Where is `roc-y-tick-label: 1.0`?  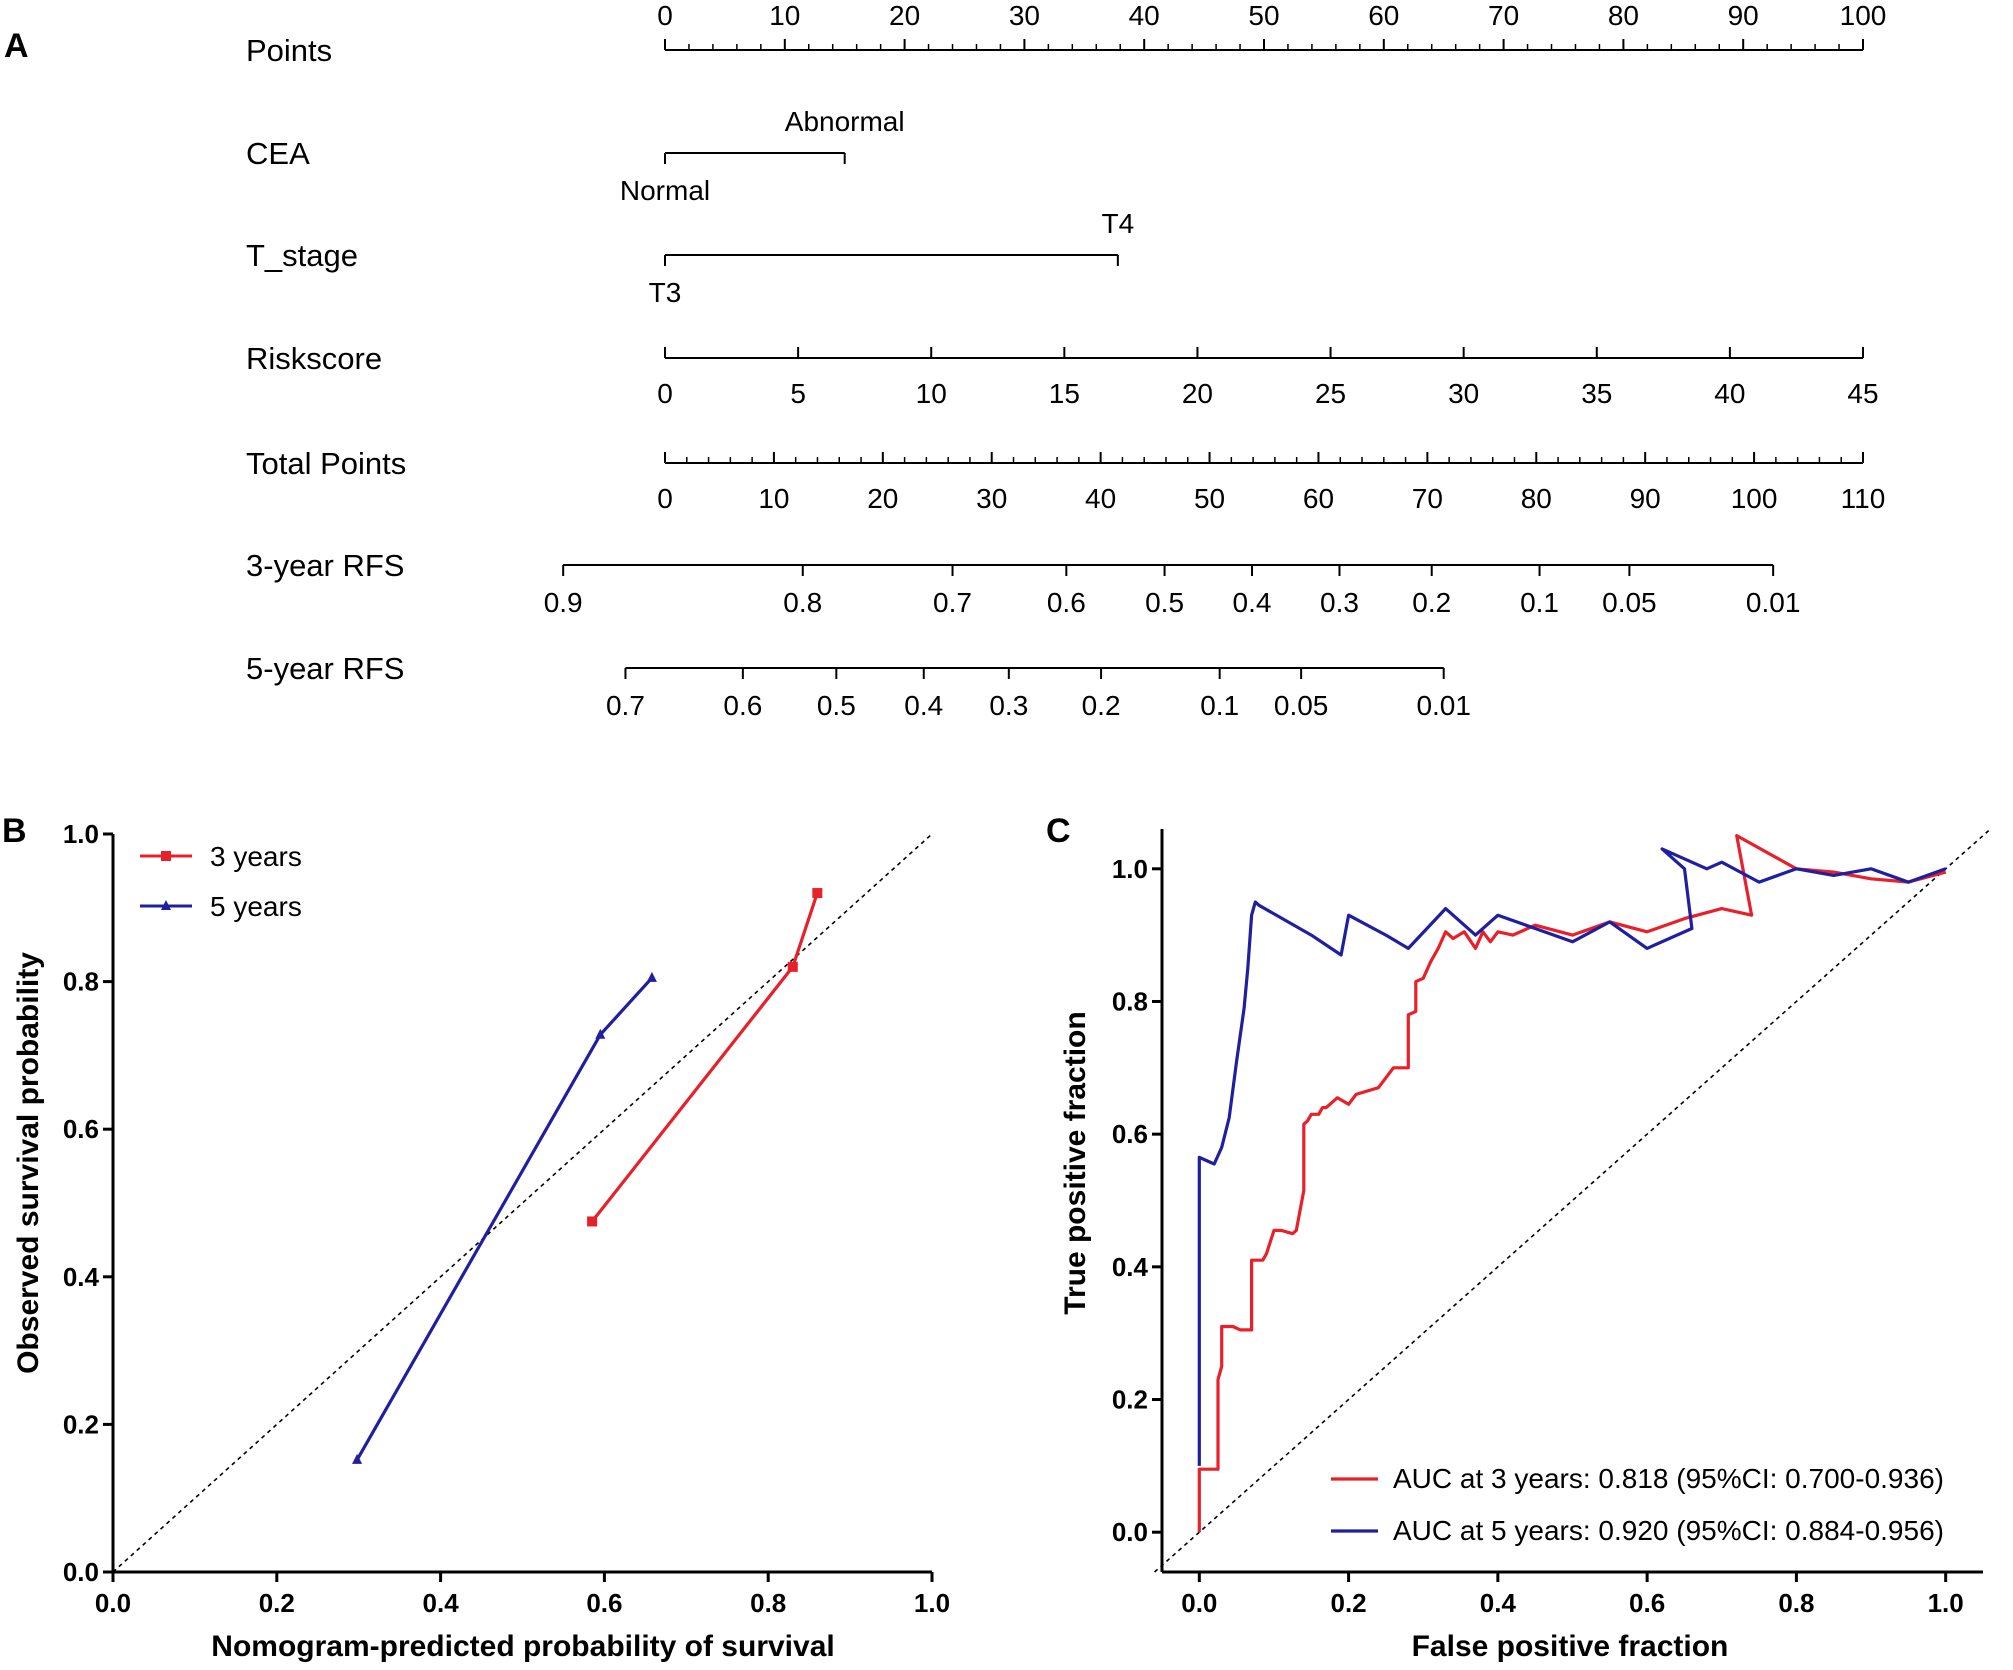
roc-y-tick-label: 1.0 is located at coordinates (1130, 869).